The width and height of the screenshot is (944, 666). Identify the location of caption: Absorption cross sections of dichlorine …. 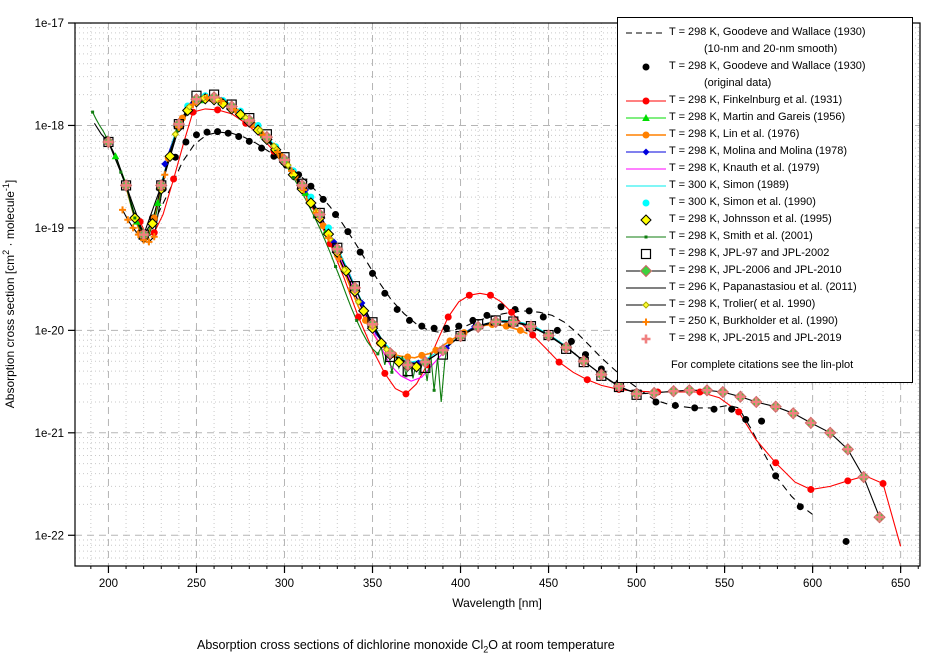
(406, 646).